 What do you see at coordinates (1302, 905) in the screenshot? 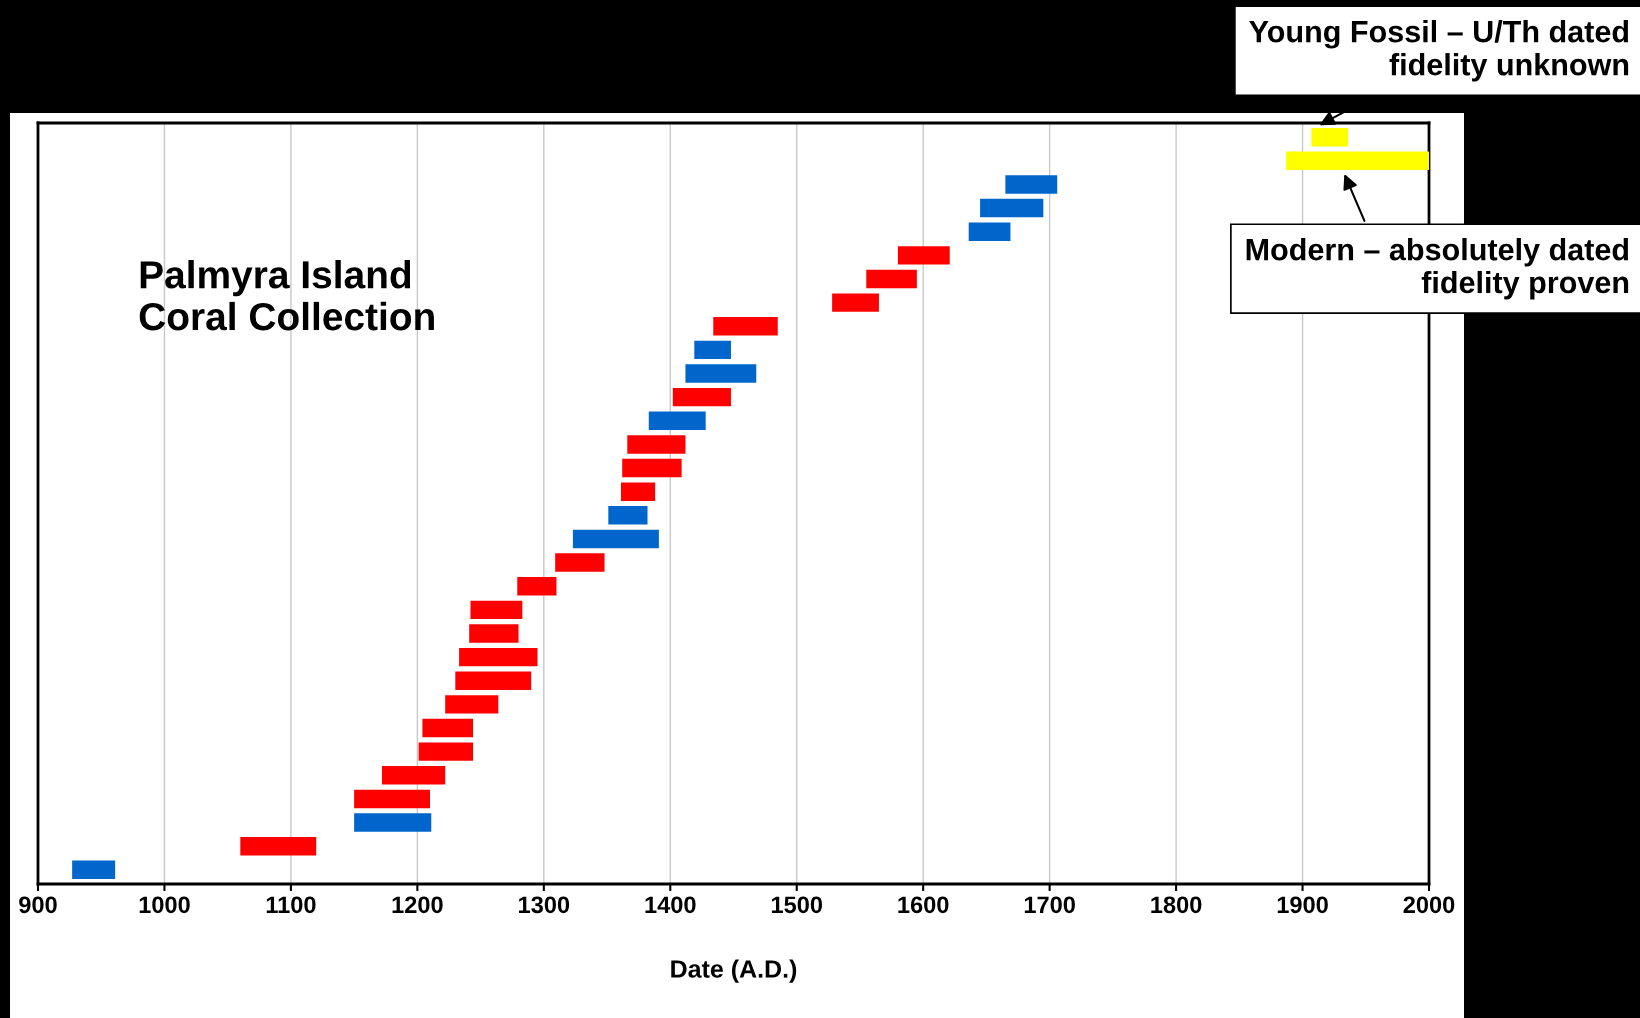
I see `x-tick-label: 1900` at bounding box center [1302, 905].